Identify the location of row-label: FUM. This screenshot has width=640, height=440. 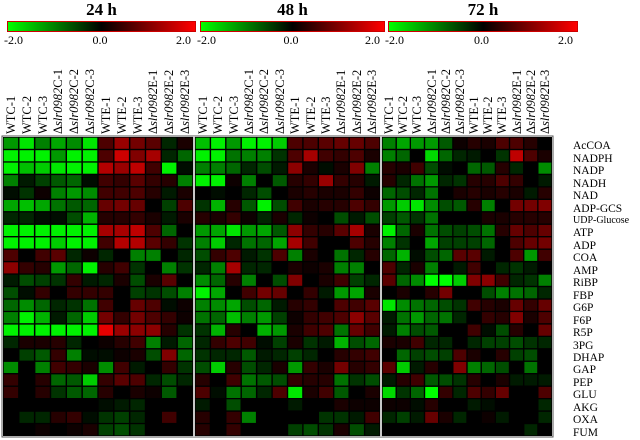
(585, 432).